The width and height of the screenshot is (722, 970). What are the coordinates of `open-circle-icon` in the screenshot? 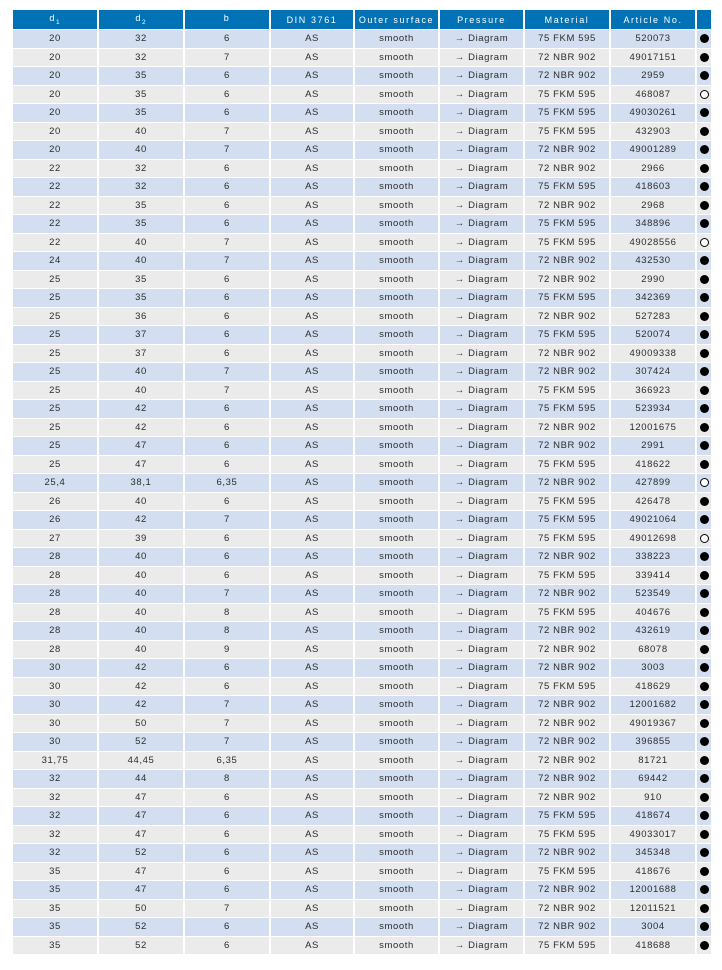 It's located at (704, 538).